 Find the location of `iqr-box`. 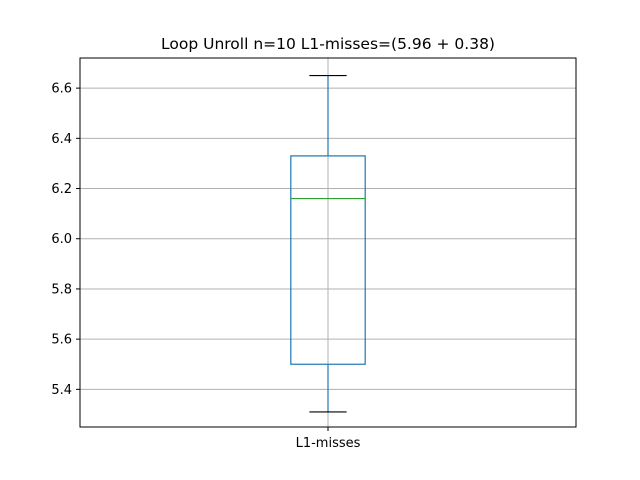

iqr-box is located at coordinates (328, 260).